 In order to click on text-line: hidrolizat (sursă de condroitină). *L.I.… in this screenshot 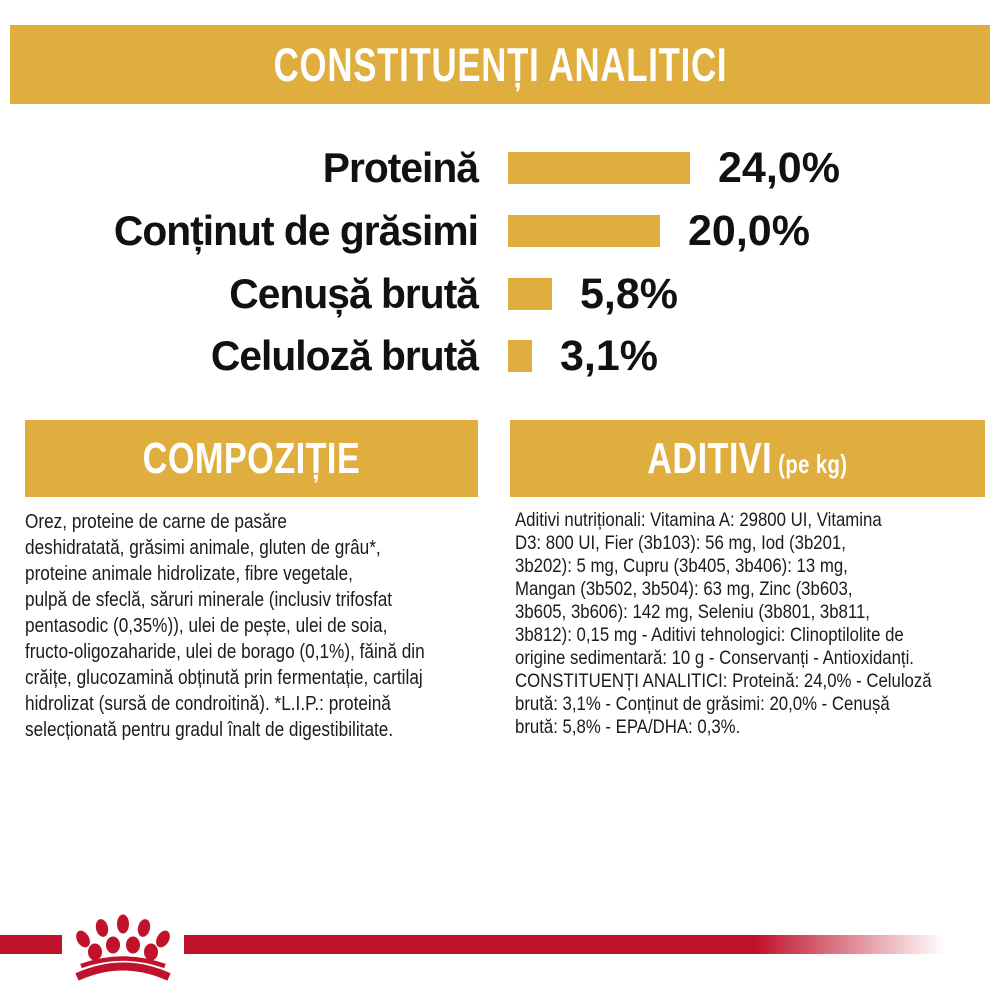, I will do `click(208, 704)`.